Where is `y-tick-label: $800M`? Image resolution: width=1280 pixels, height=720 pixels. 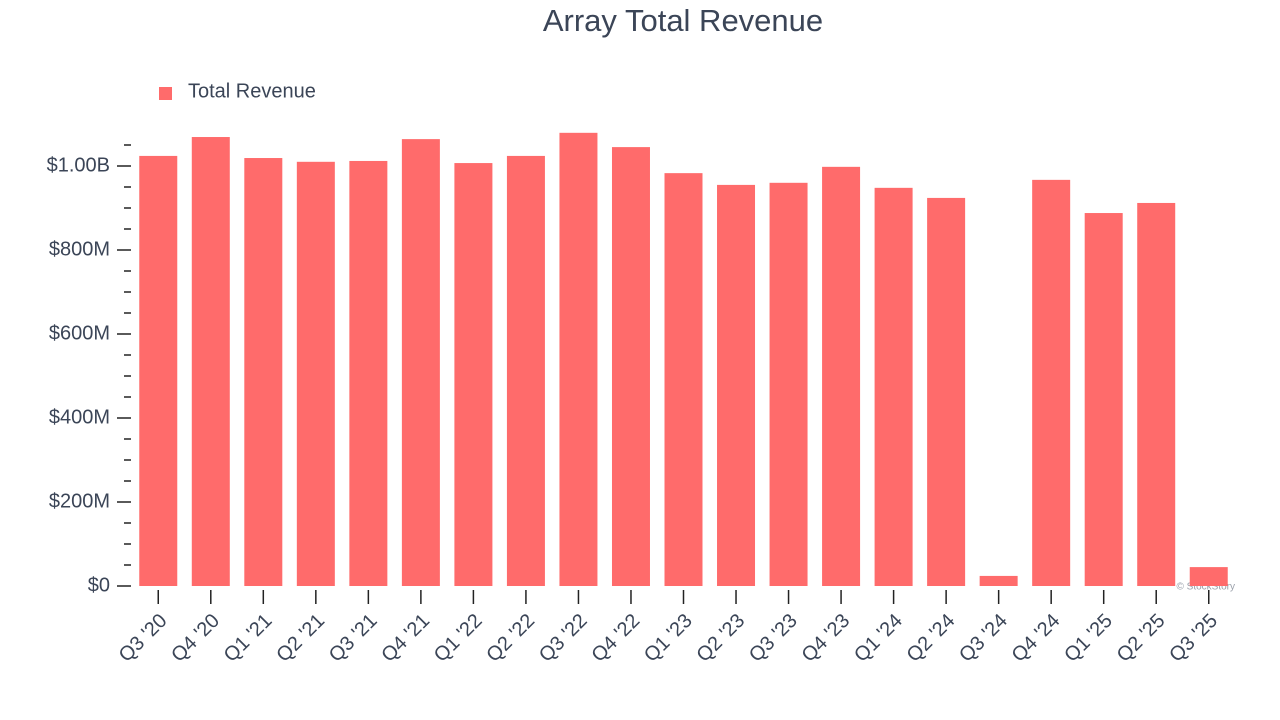
y-tick-label: $800M is located at coordinates (79, 249).